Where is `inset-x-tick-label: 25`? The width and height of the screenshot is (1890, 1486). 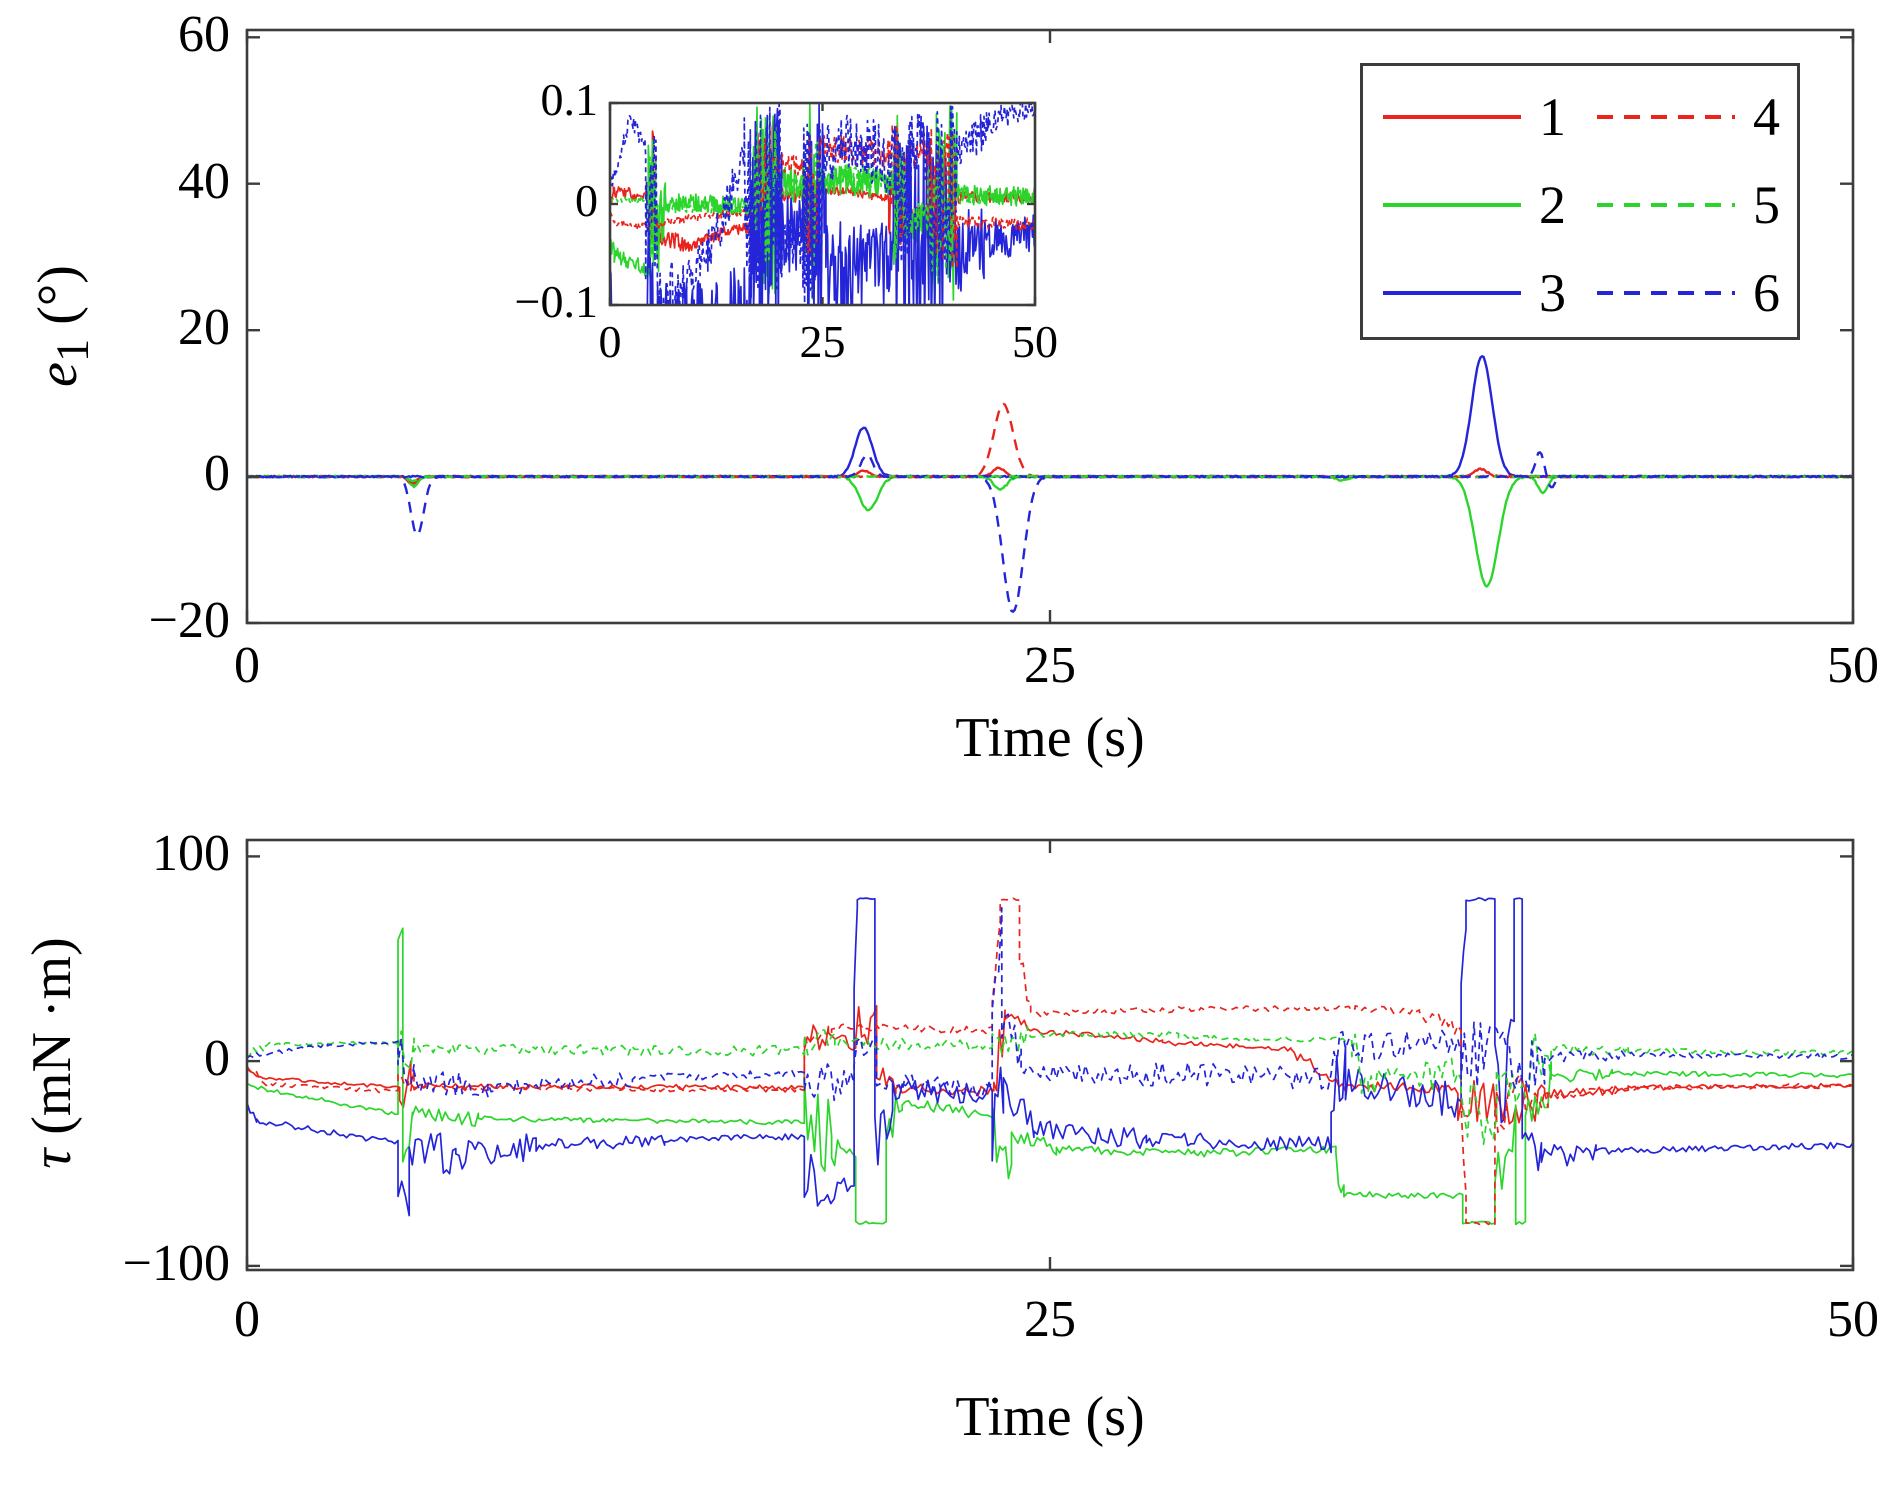 inset-x-tick-label: 25 is located at coordinates (822, 341).